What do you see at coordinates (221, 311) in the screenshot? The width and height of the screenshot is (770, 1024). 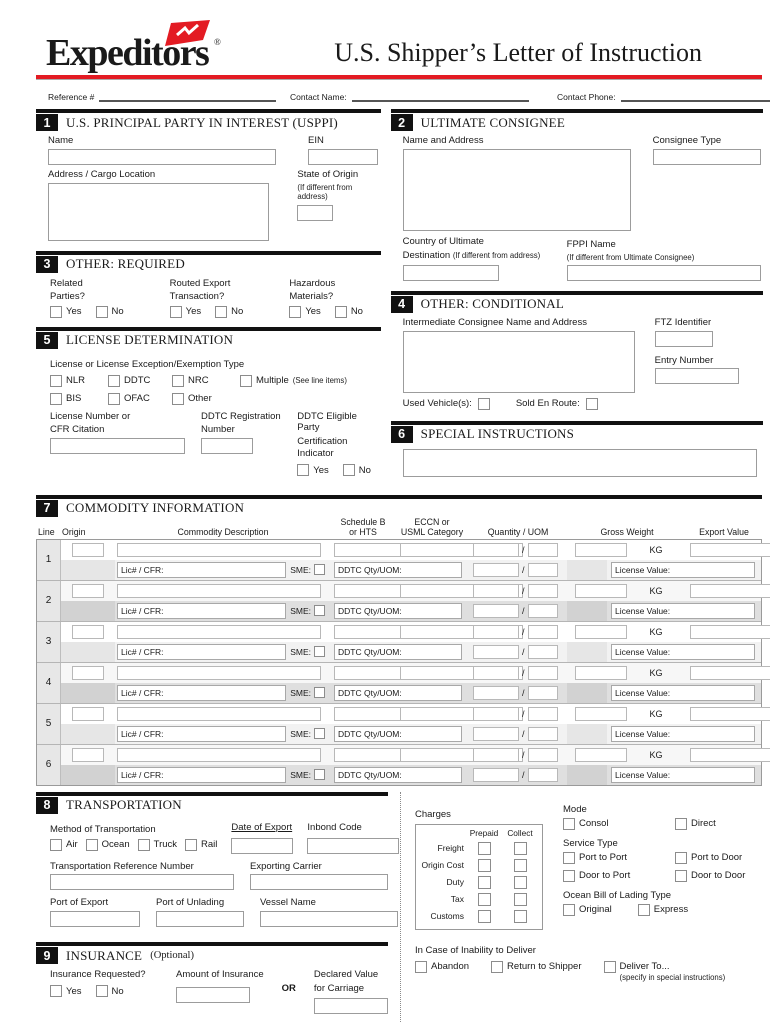 I see `routed-export-no-checkbox` at bounding box center [221, 311].